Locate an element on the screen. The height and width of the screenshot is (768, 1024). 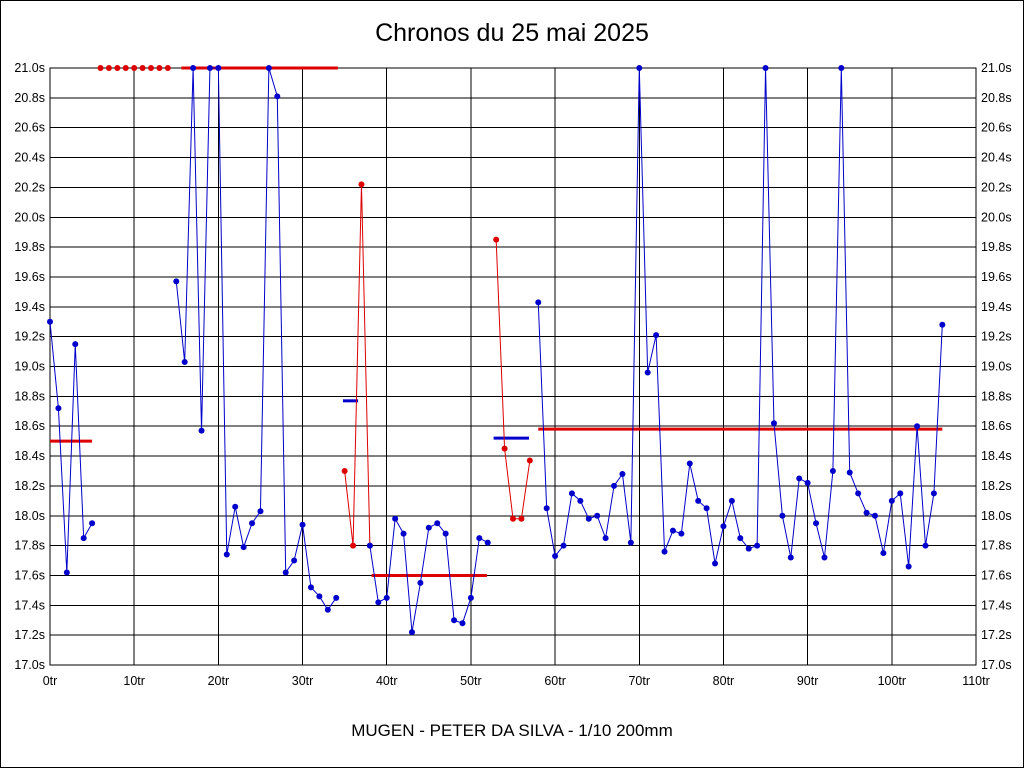
y-tick-label-left: 17.4s is located at coordinates (29, 605).